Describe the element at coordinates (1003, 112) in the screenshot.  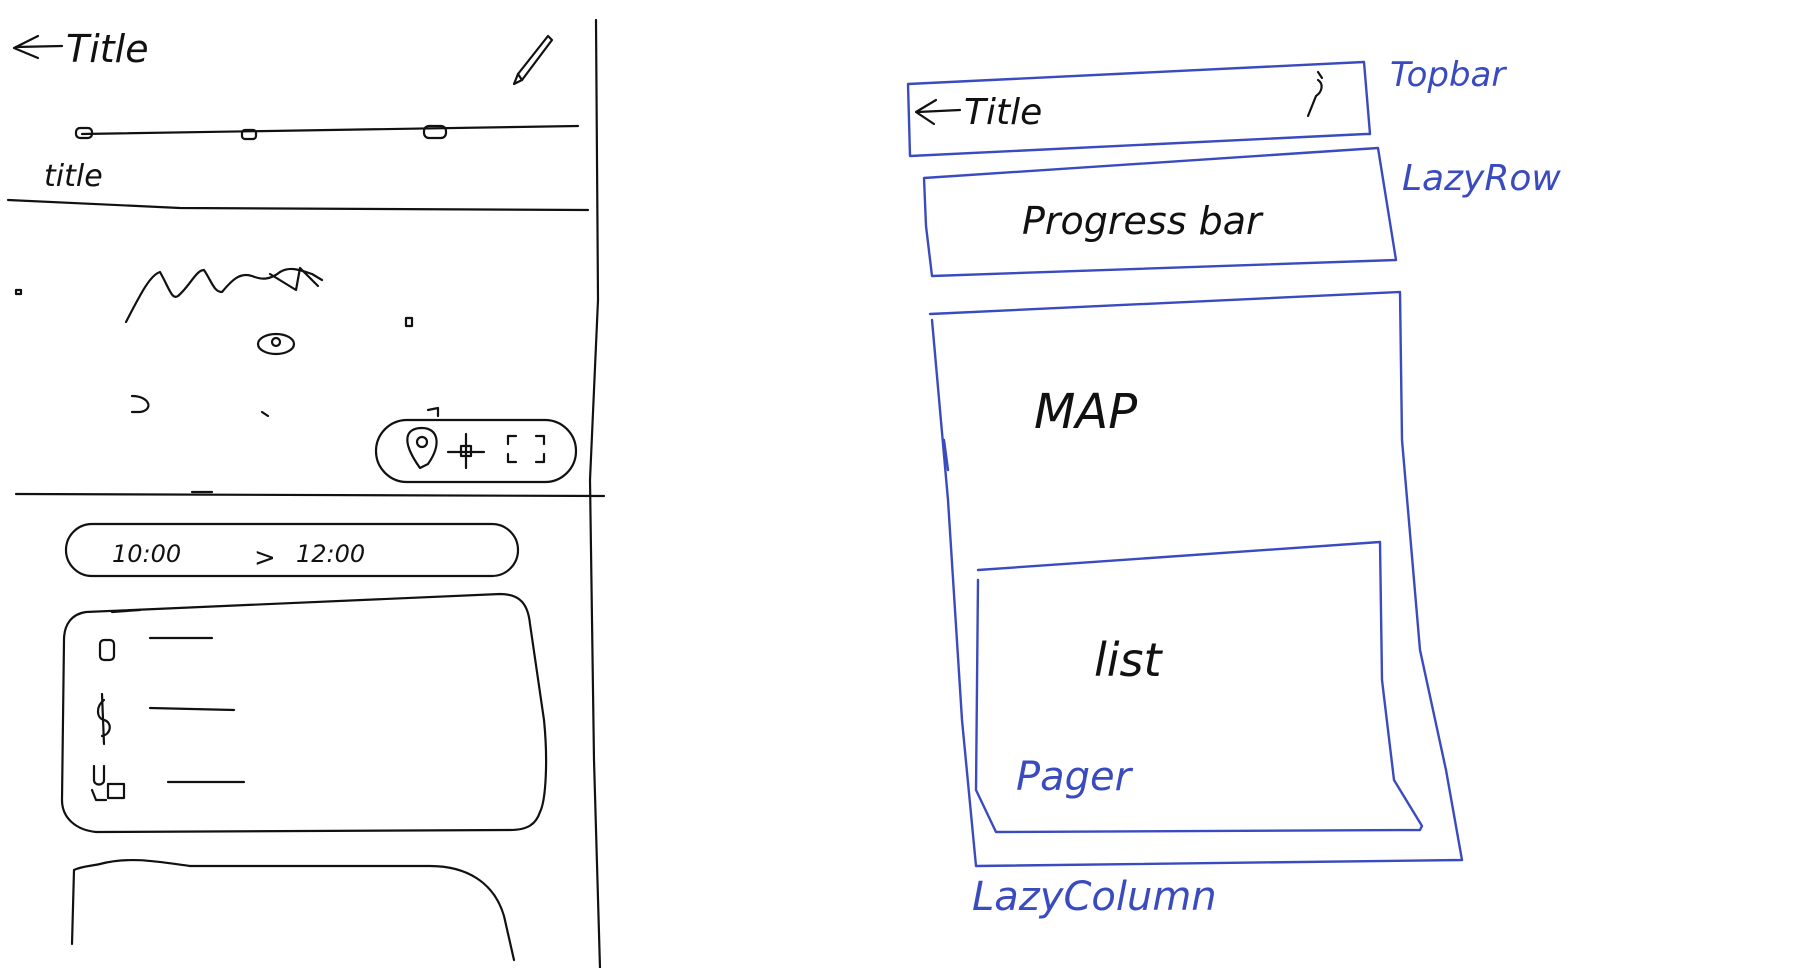
I see `topbar-title: Title` at that location.